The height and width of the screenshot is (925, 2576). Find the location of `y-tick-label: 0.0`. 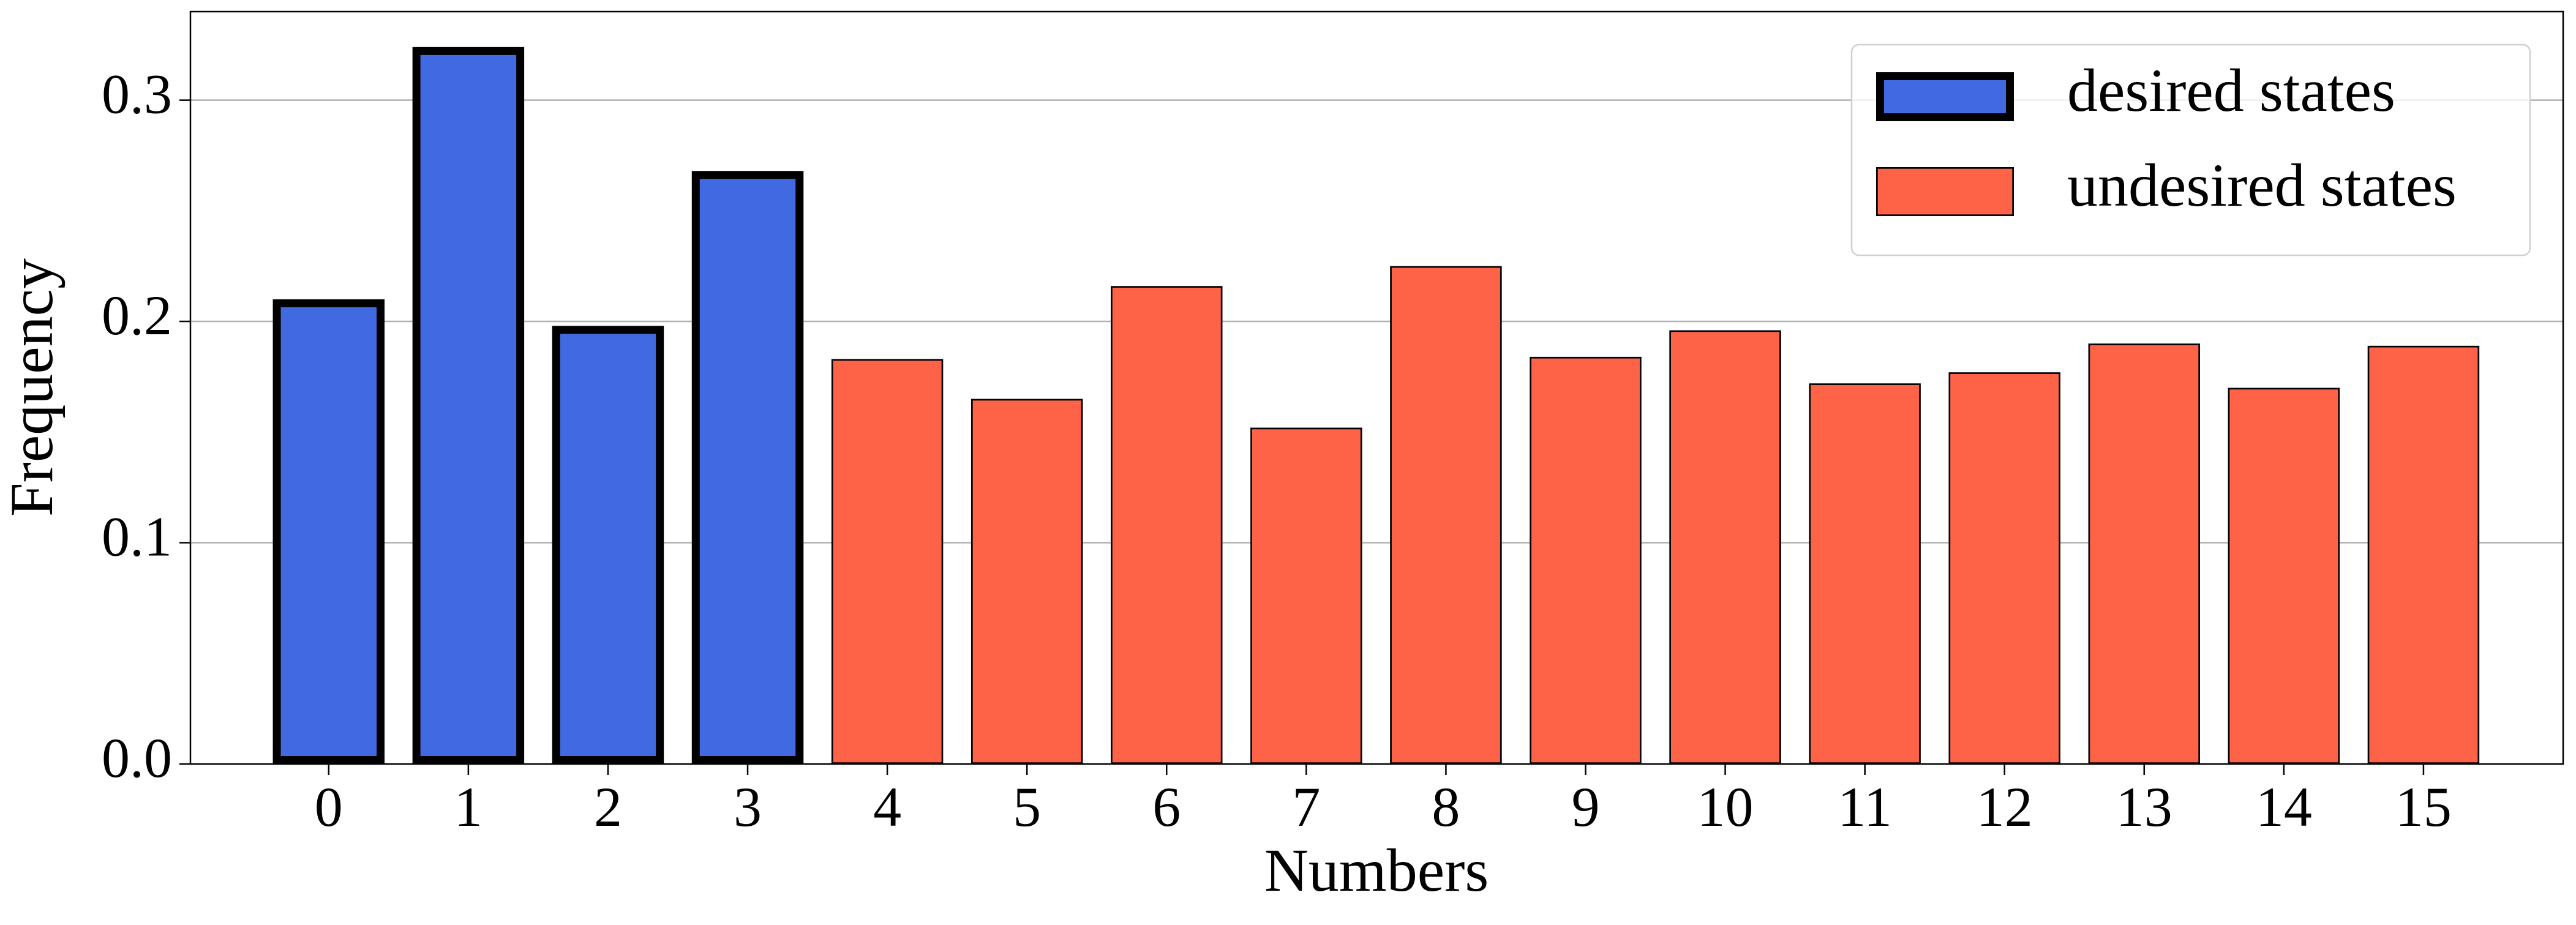

y-tick-label: 0.0 is located at coordinates (137, 758).